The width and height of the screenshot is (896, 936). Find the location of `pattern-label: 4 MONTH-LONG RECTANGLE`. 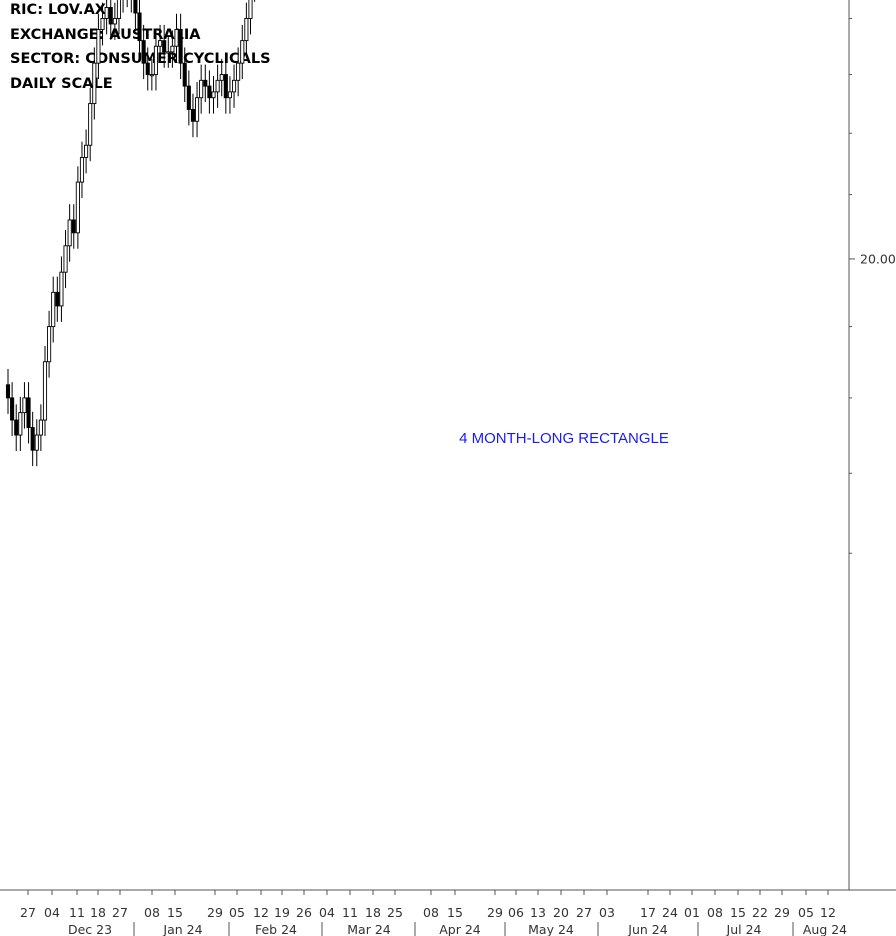

pattern-label: 4 MONTH-LONG RECTANGLE is located at coordinates (564, 438).